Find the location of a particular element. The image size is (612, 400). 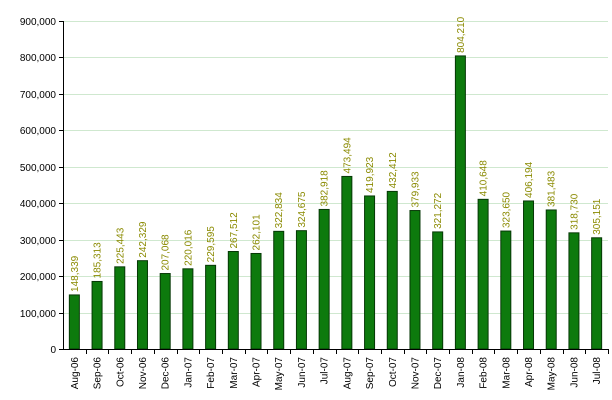

data-label: 406,194 is located at coordinates (529, 179).